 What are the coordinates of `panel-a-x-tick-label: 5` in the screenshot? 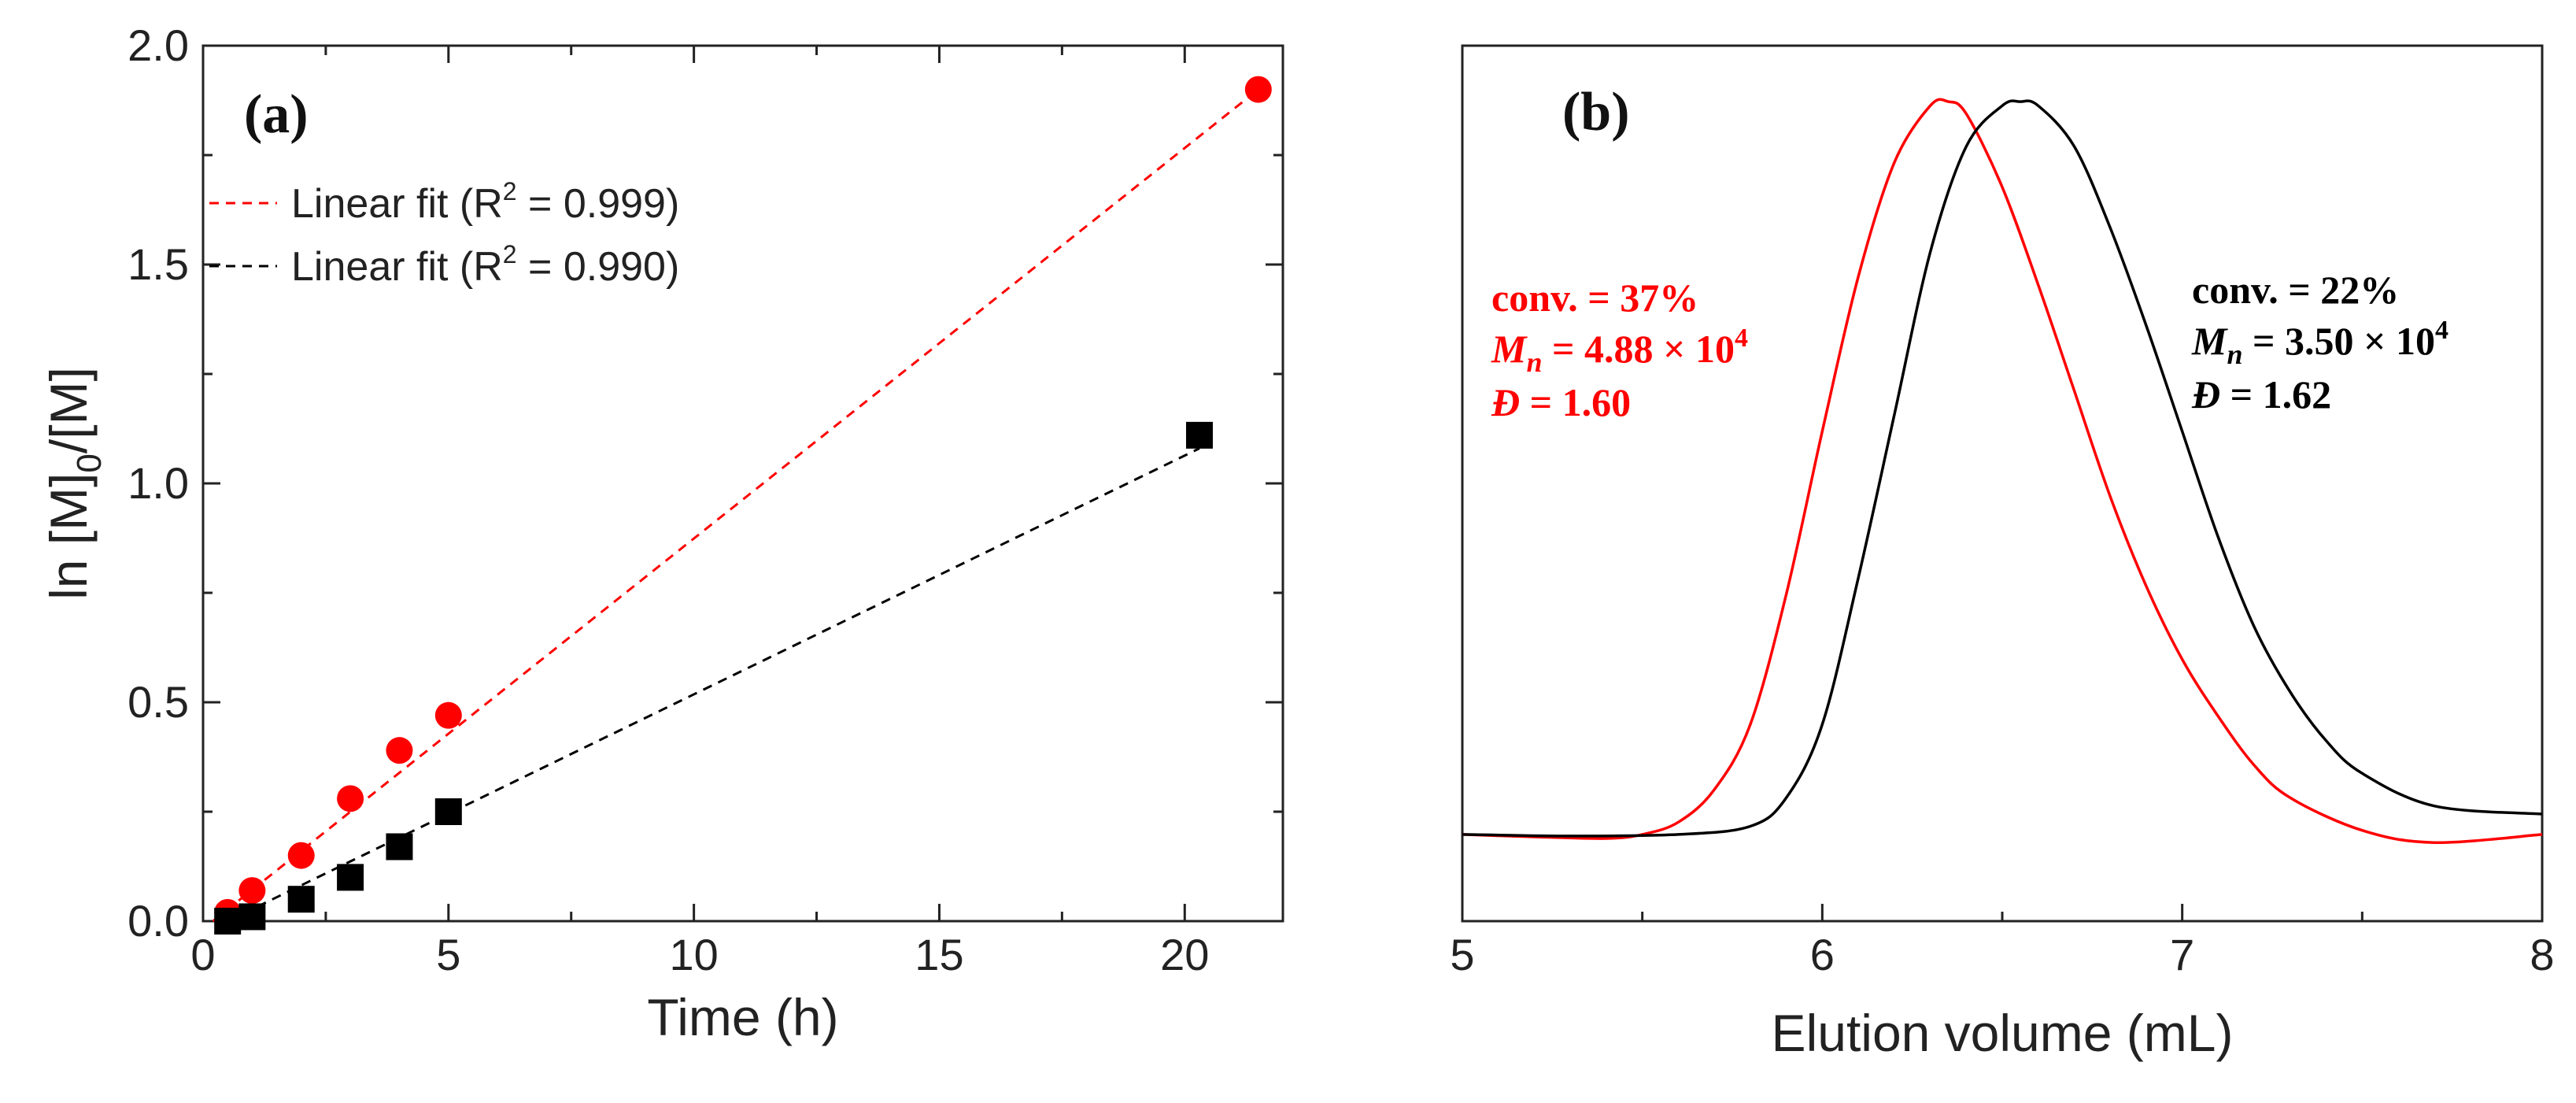 It's located at (448, 954).